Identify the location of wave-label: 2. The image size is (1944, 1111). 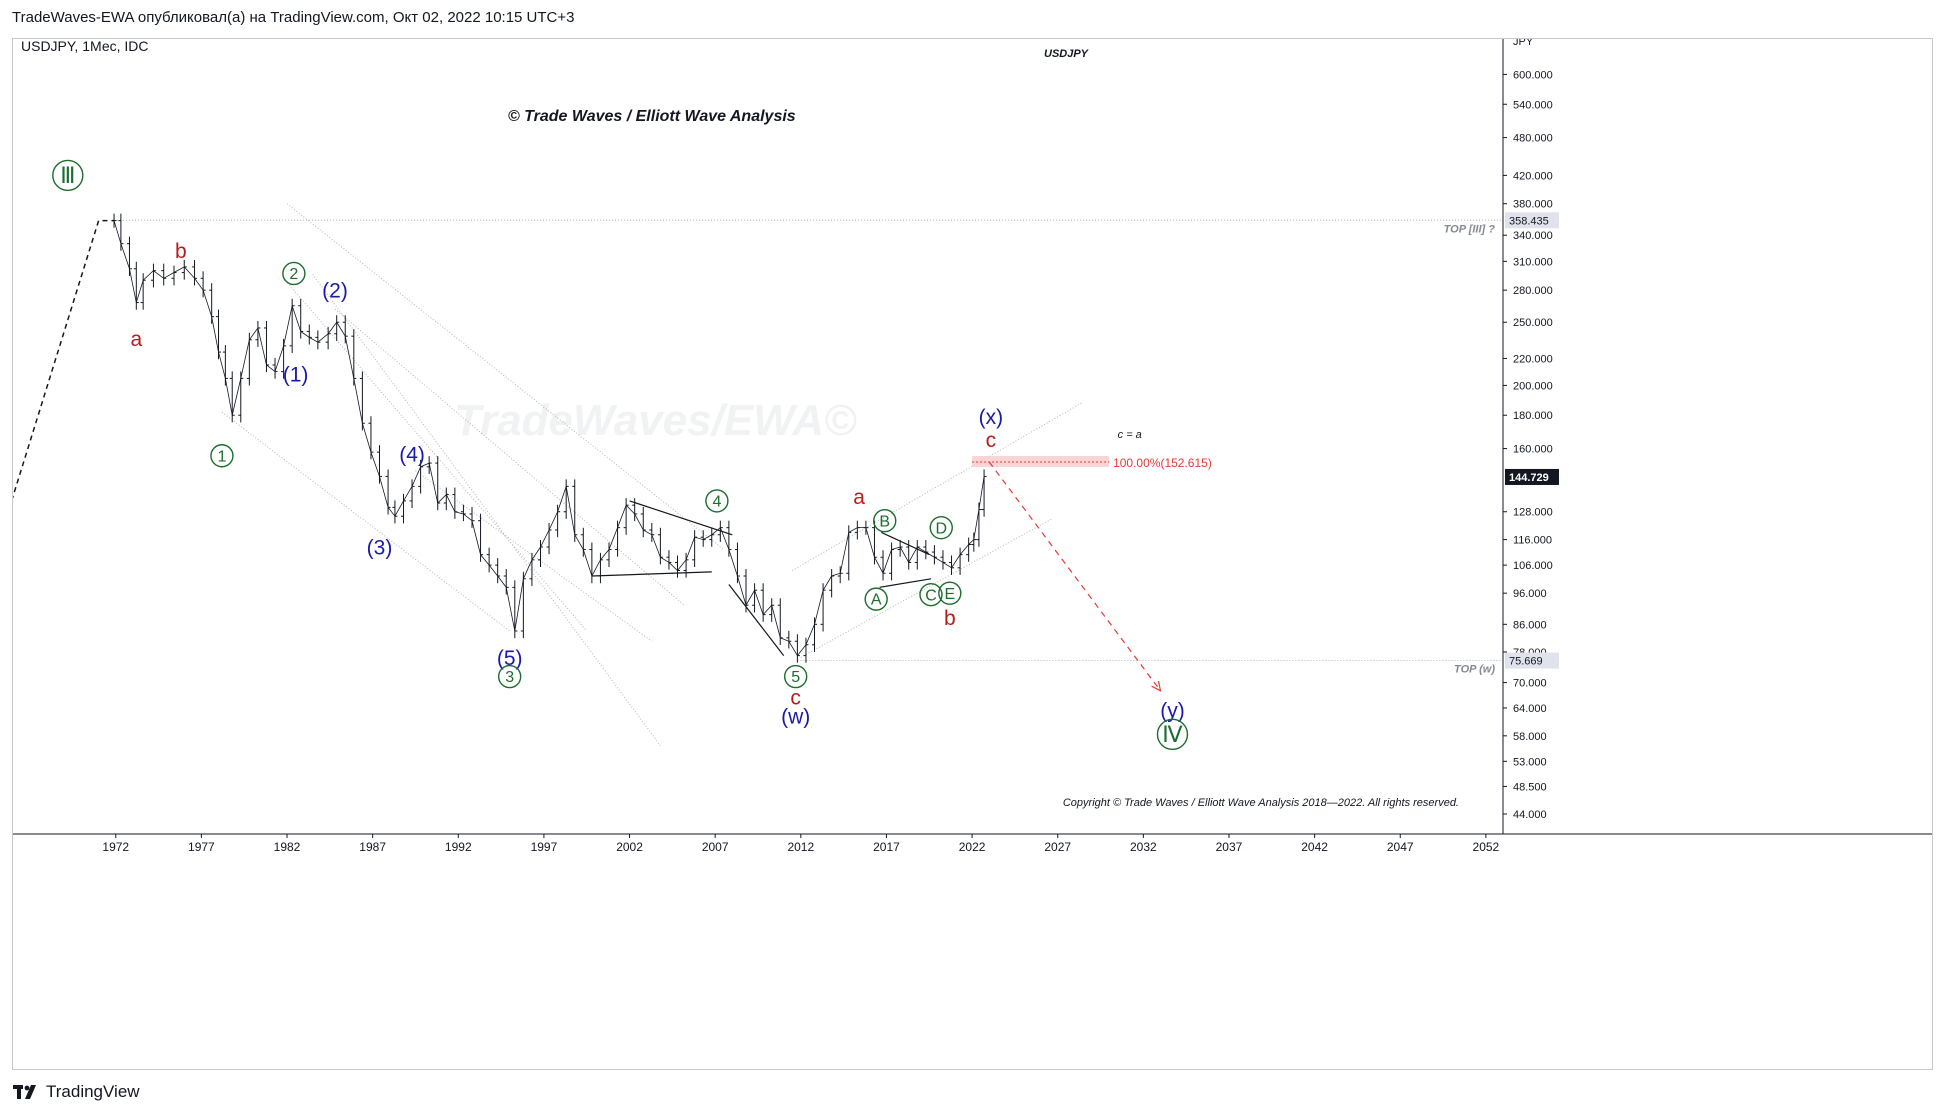
(293, 274).